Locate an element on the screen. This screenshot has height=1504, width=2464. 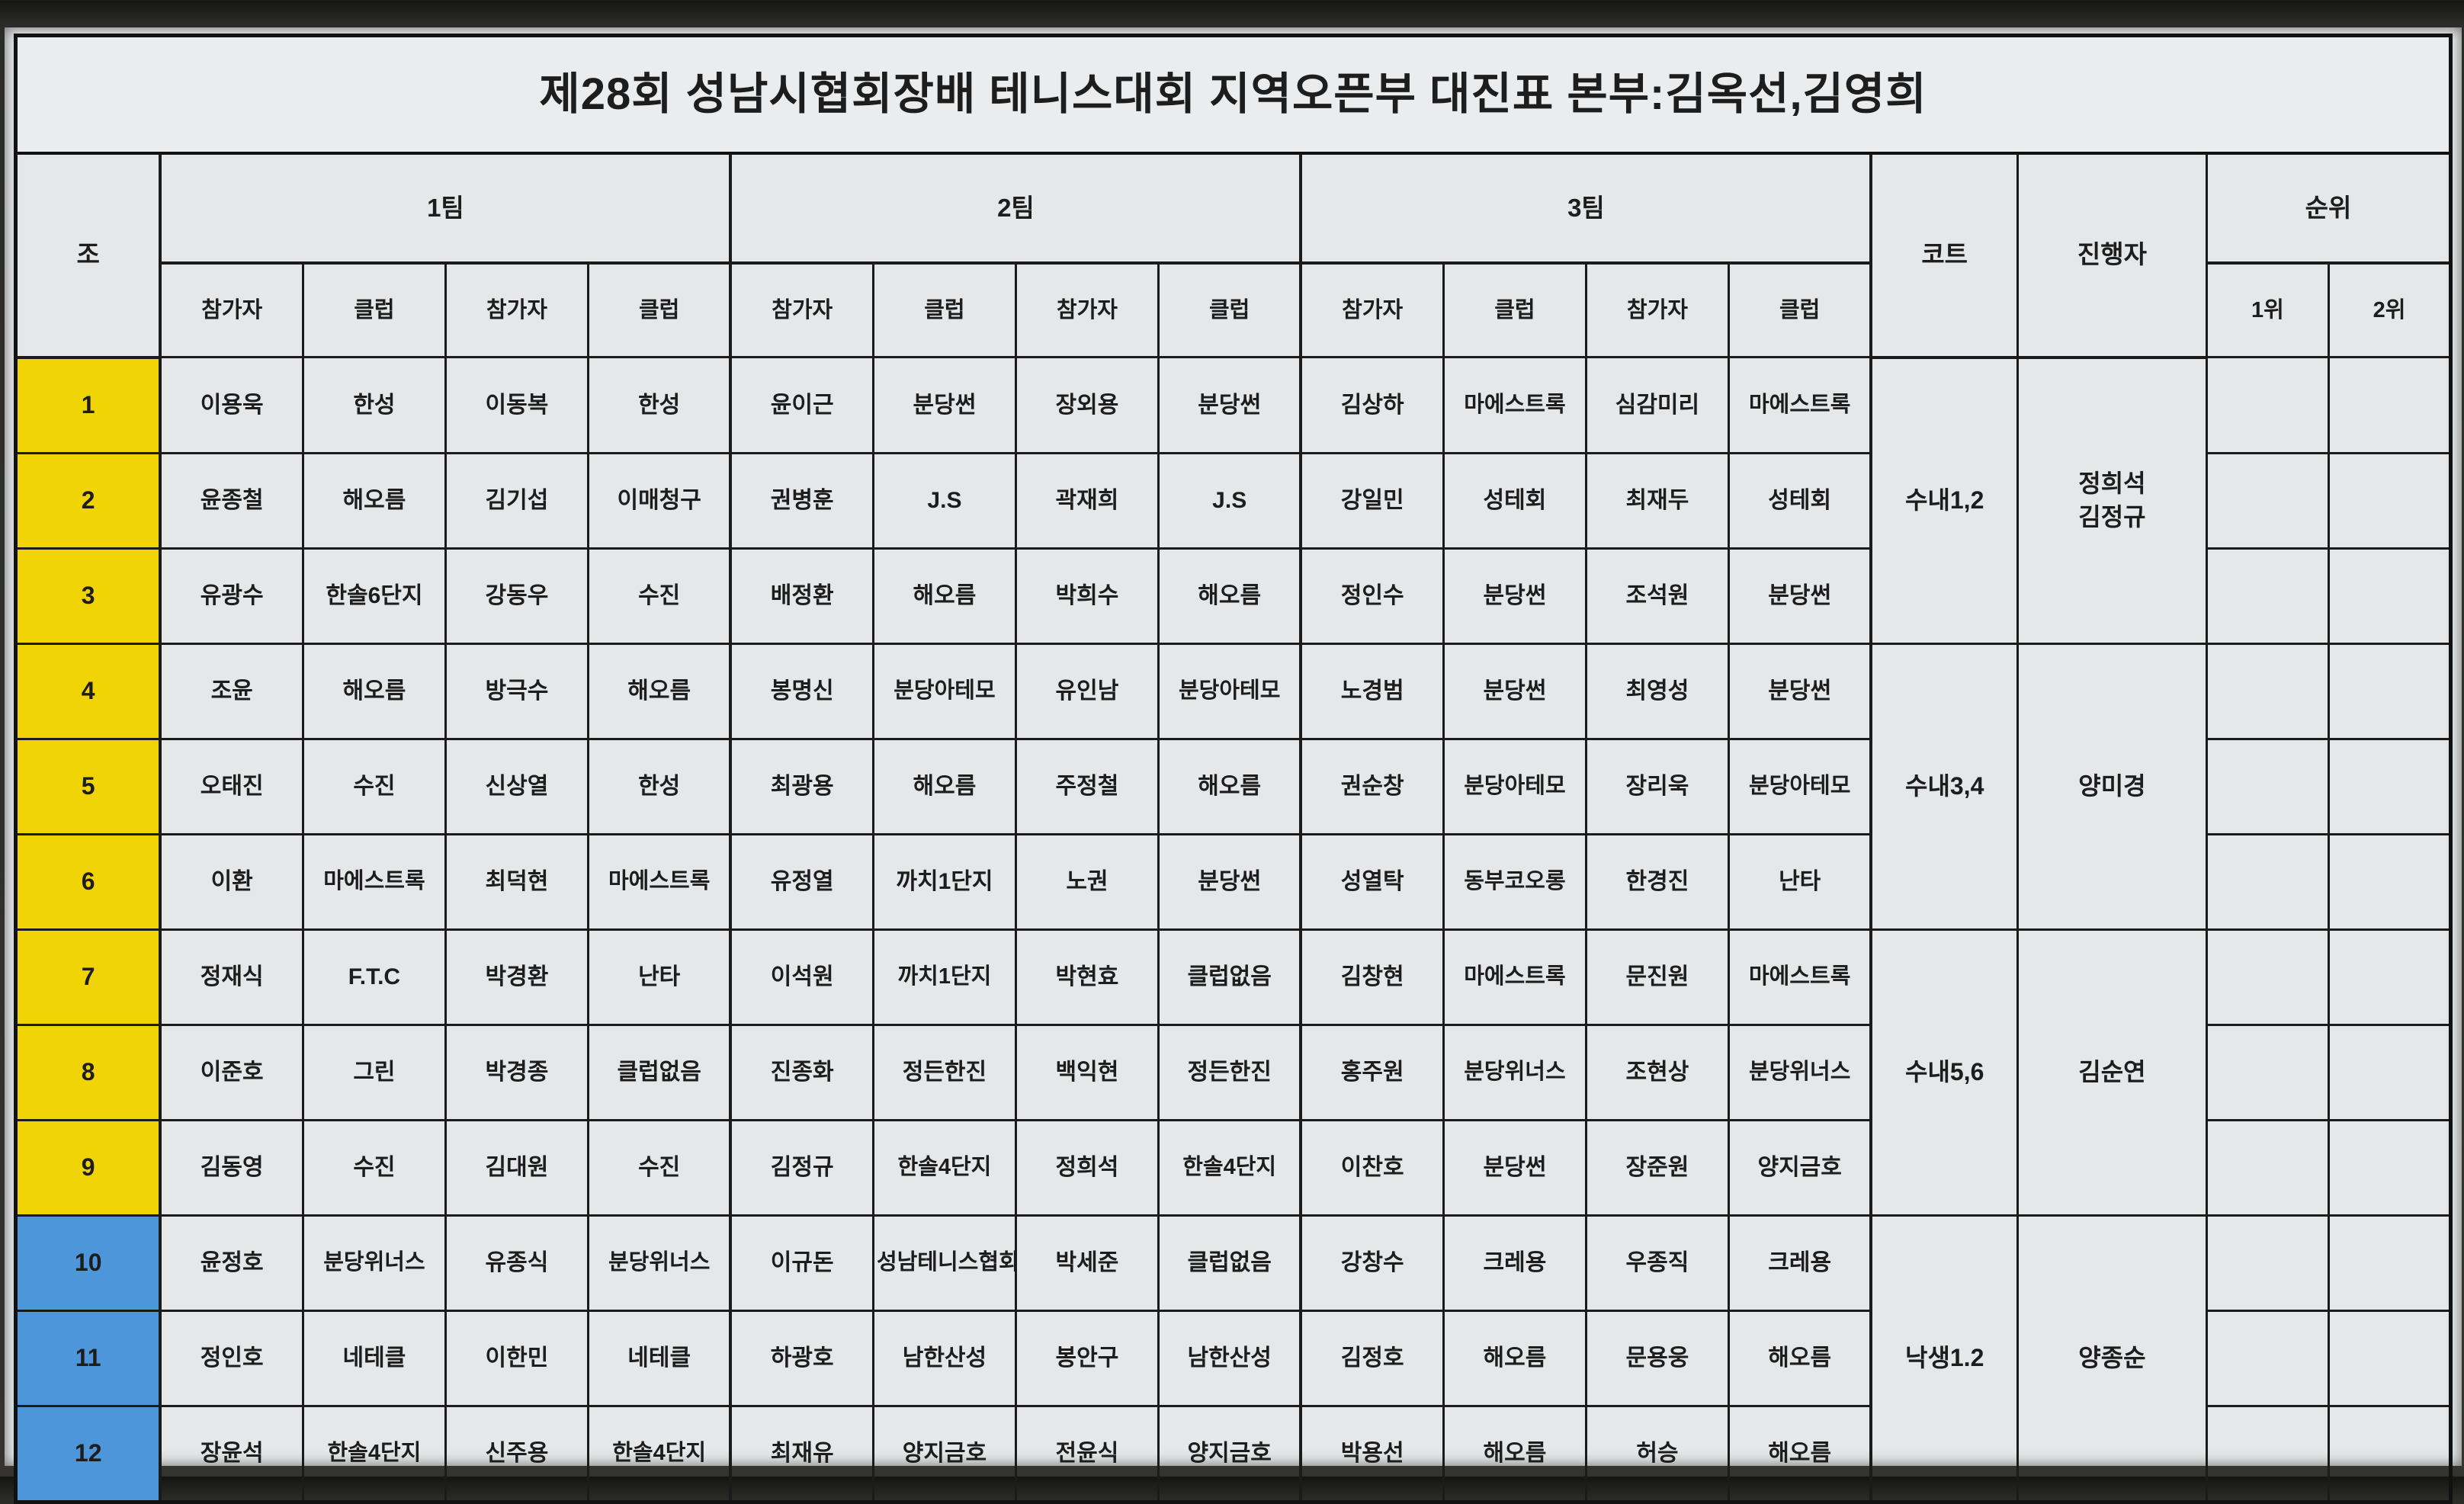
club-cell: J.S is located at coordinates (944, 501).